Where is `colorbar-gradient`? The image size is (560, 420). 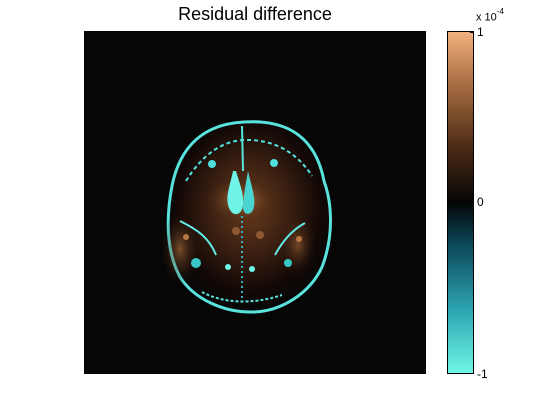
colorbar-gradient is located at coordinates (460, 202).